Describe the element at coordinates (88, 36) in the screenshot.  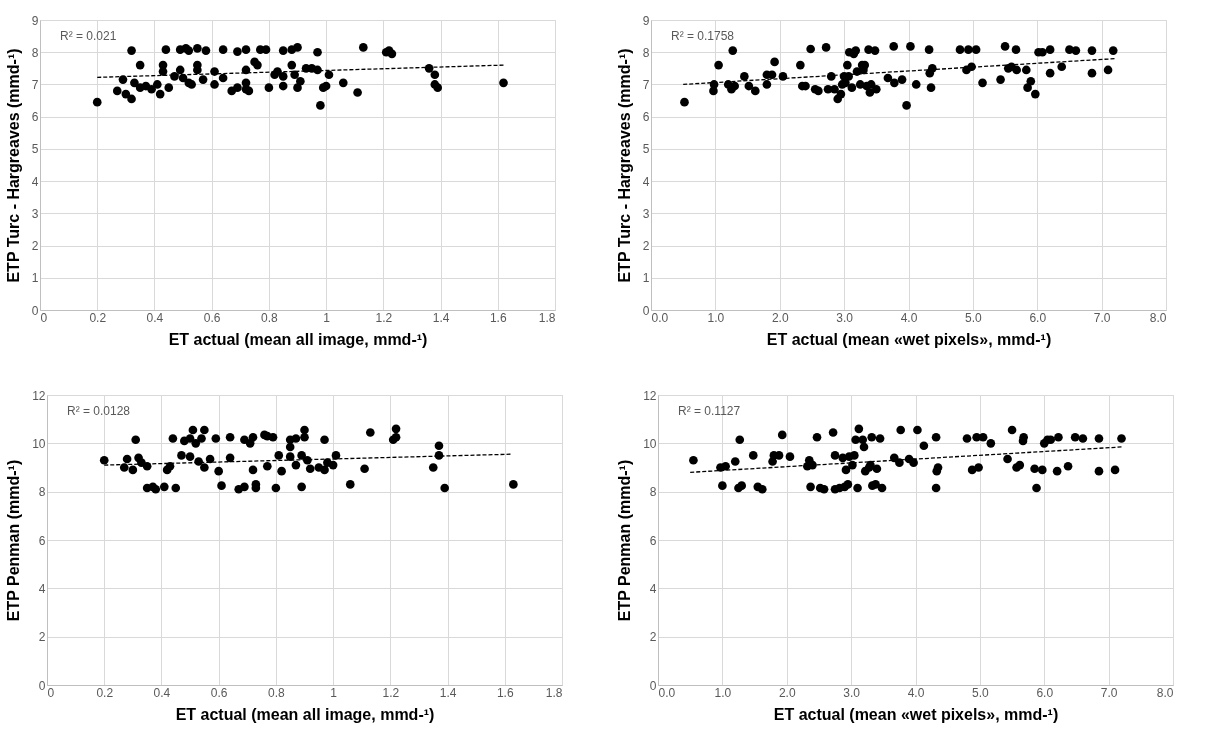
I see `annotation: R² = 0.021` at that location.